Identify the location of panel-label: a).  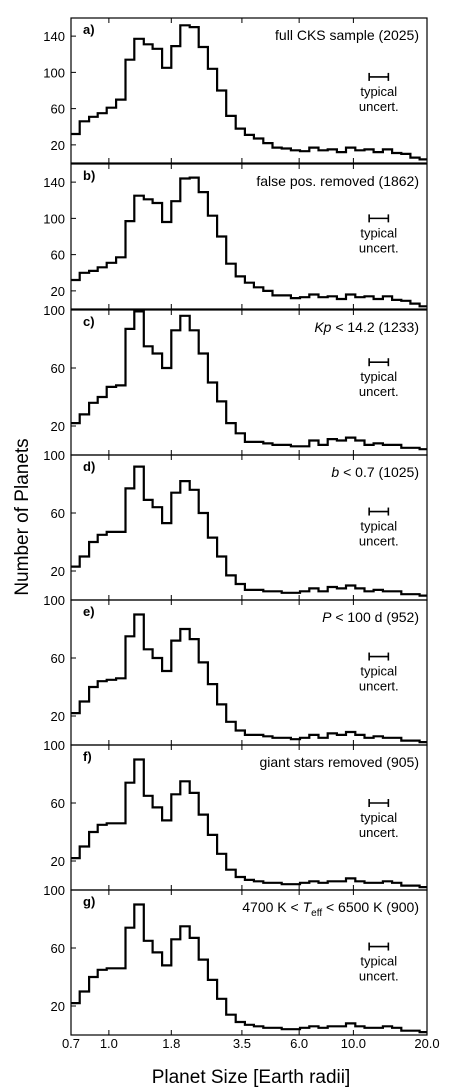
(89, 29).